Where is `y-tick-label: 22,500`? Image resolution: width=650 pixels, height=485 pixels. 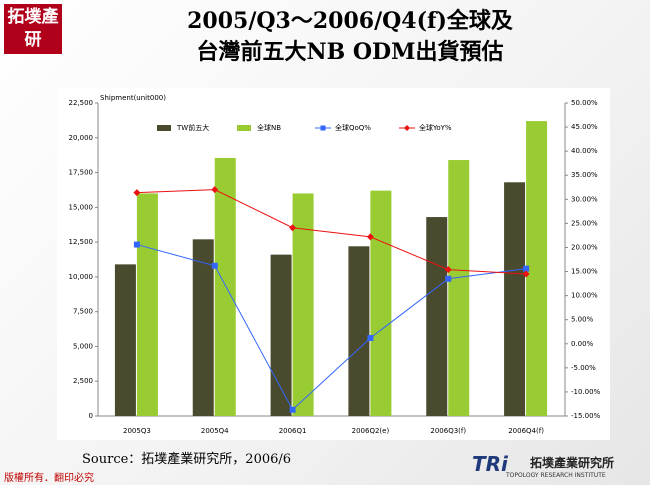
y-tick-label: 22,500 is located at coordinates (81, 103).